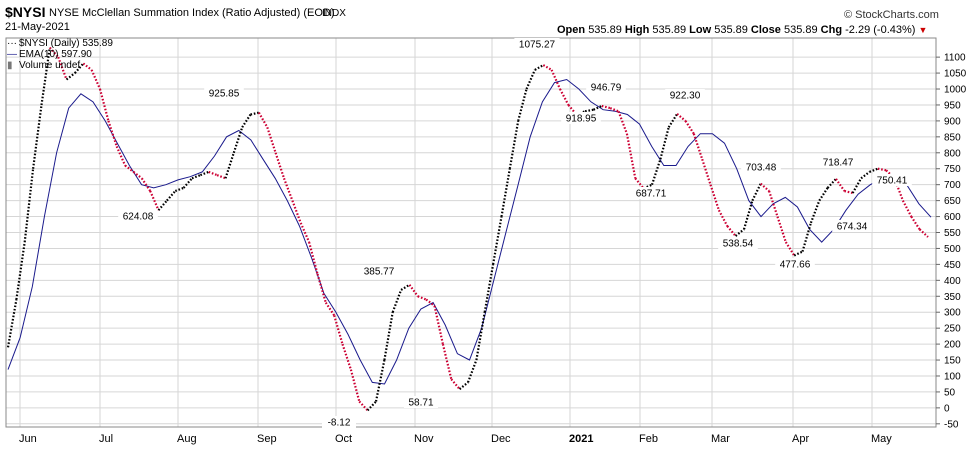  What do you see at coordinates (571, 30) in the screenshot?
I see `open-label: Open` at bounding box center [571, 30].